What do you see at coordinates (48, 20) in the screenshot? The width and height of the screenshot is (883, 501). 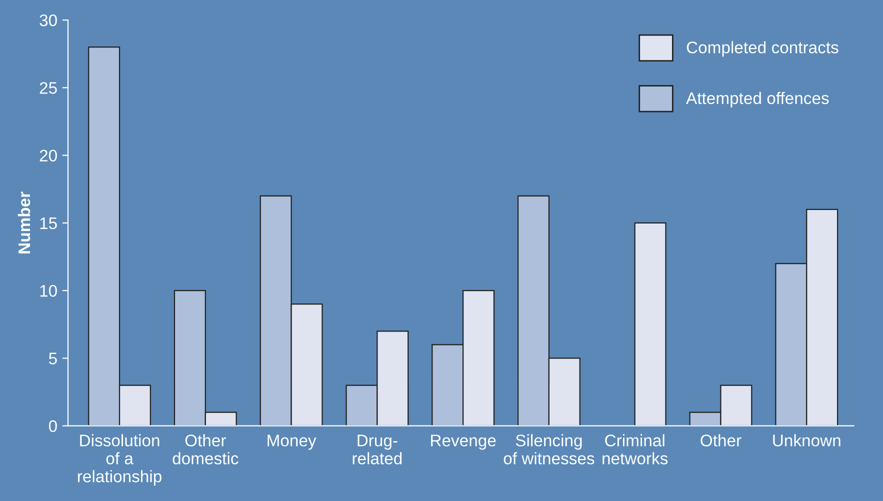 I see `y-tick-label: 30` at bounding box center [48, 20].